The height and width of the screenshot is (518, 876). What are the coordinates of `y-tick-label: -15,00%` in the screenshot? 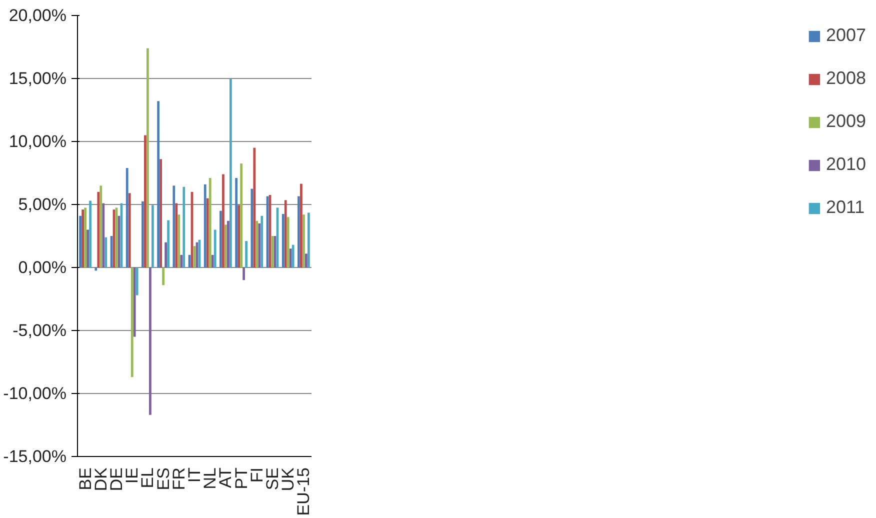 It's located at (35, 456).